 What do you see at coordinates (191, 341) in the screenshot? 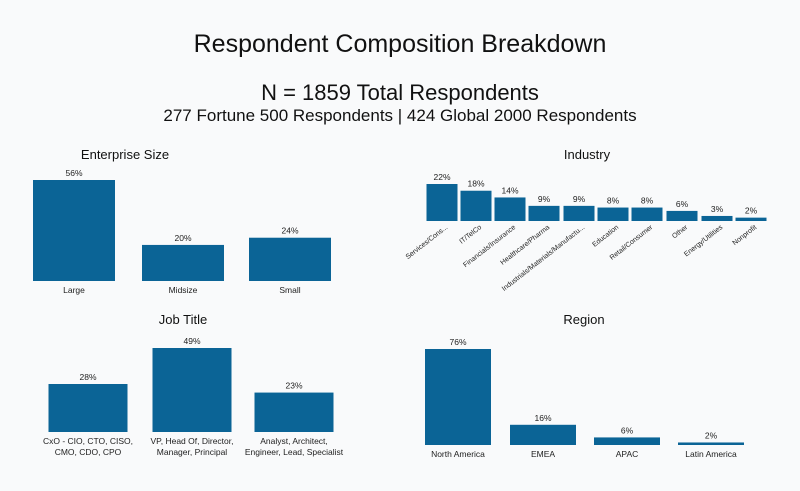
I see `job-title-value-label: 49%` at bounding box center [191, 341].